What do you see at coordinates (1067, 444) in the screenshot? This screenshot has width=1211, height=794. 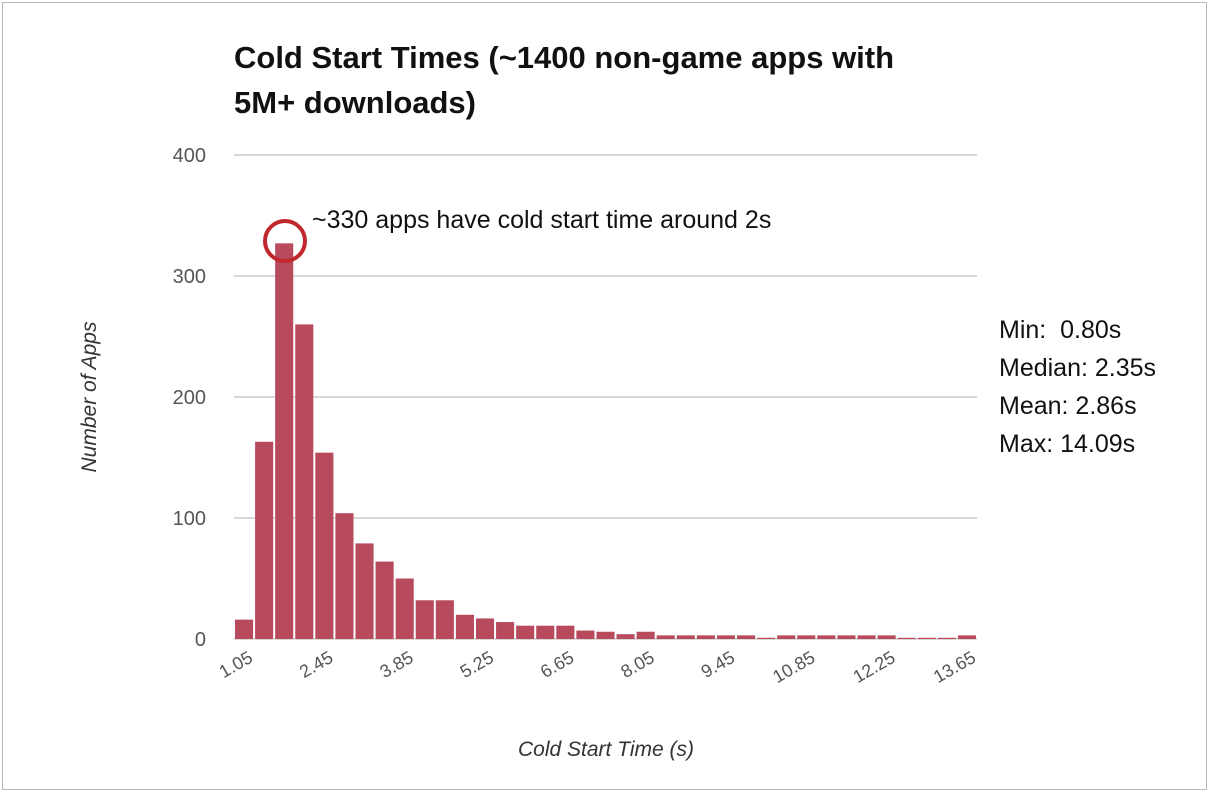 I see `stat-max: Max: 14.09s` at bounding box center [1067, 444].